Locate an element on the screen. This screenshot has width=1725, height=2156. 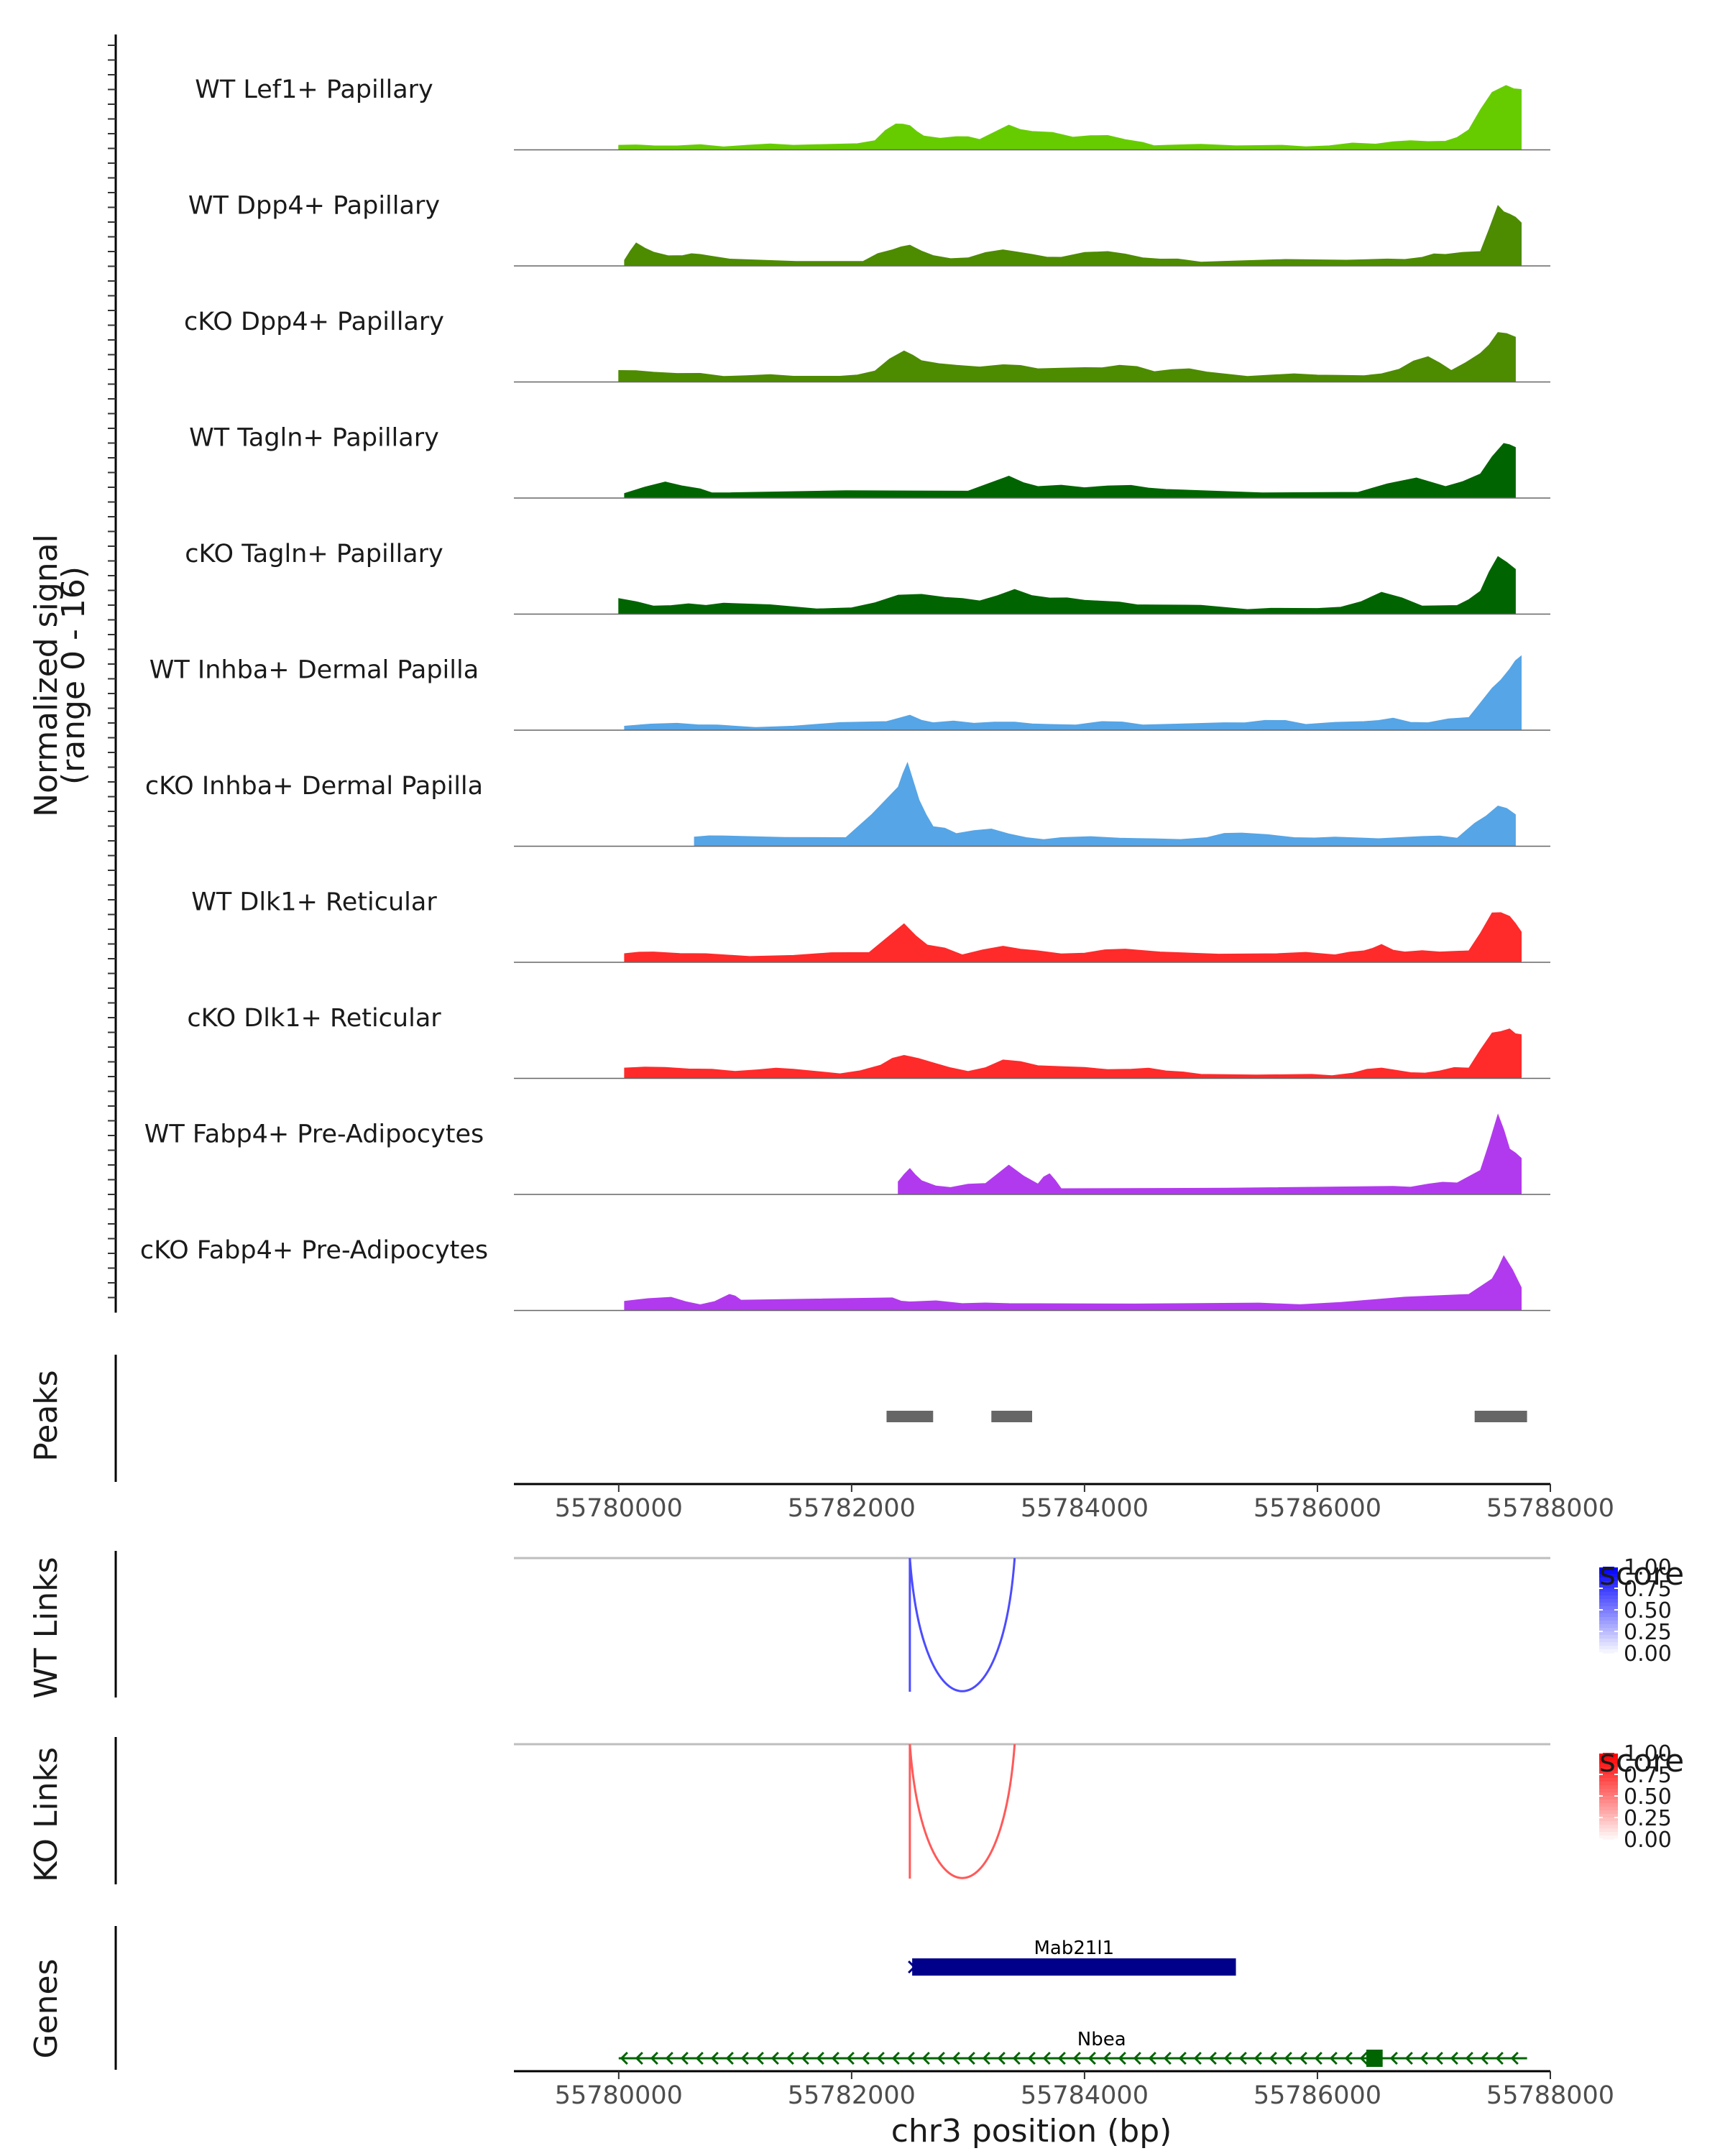
track-label: cKO Tagln+ Papillary is located at coordinates (314, 554).